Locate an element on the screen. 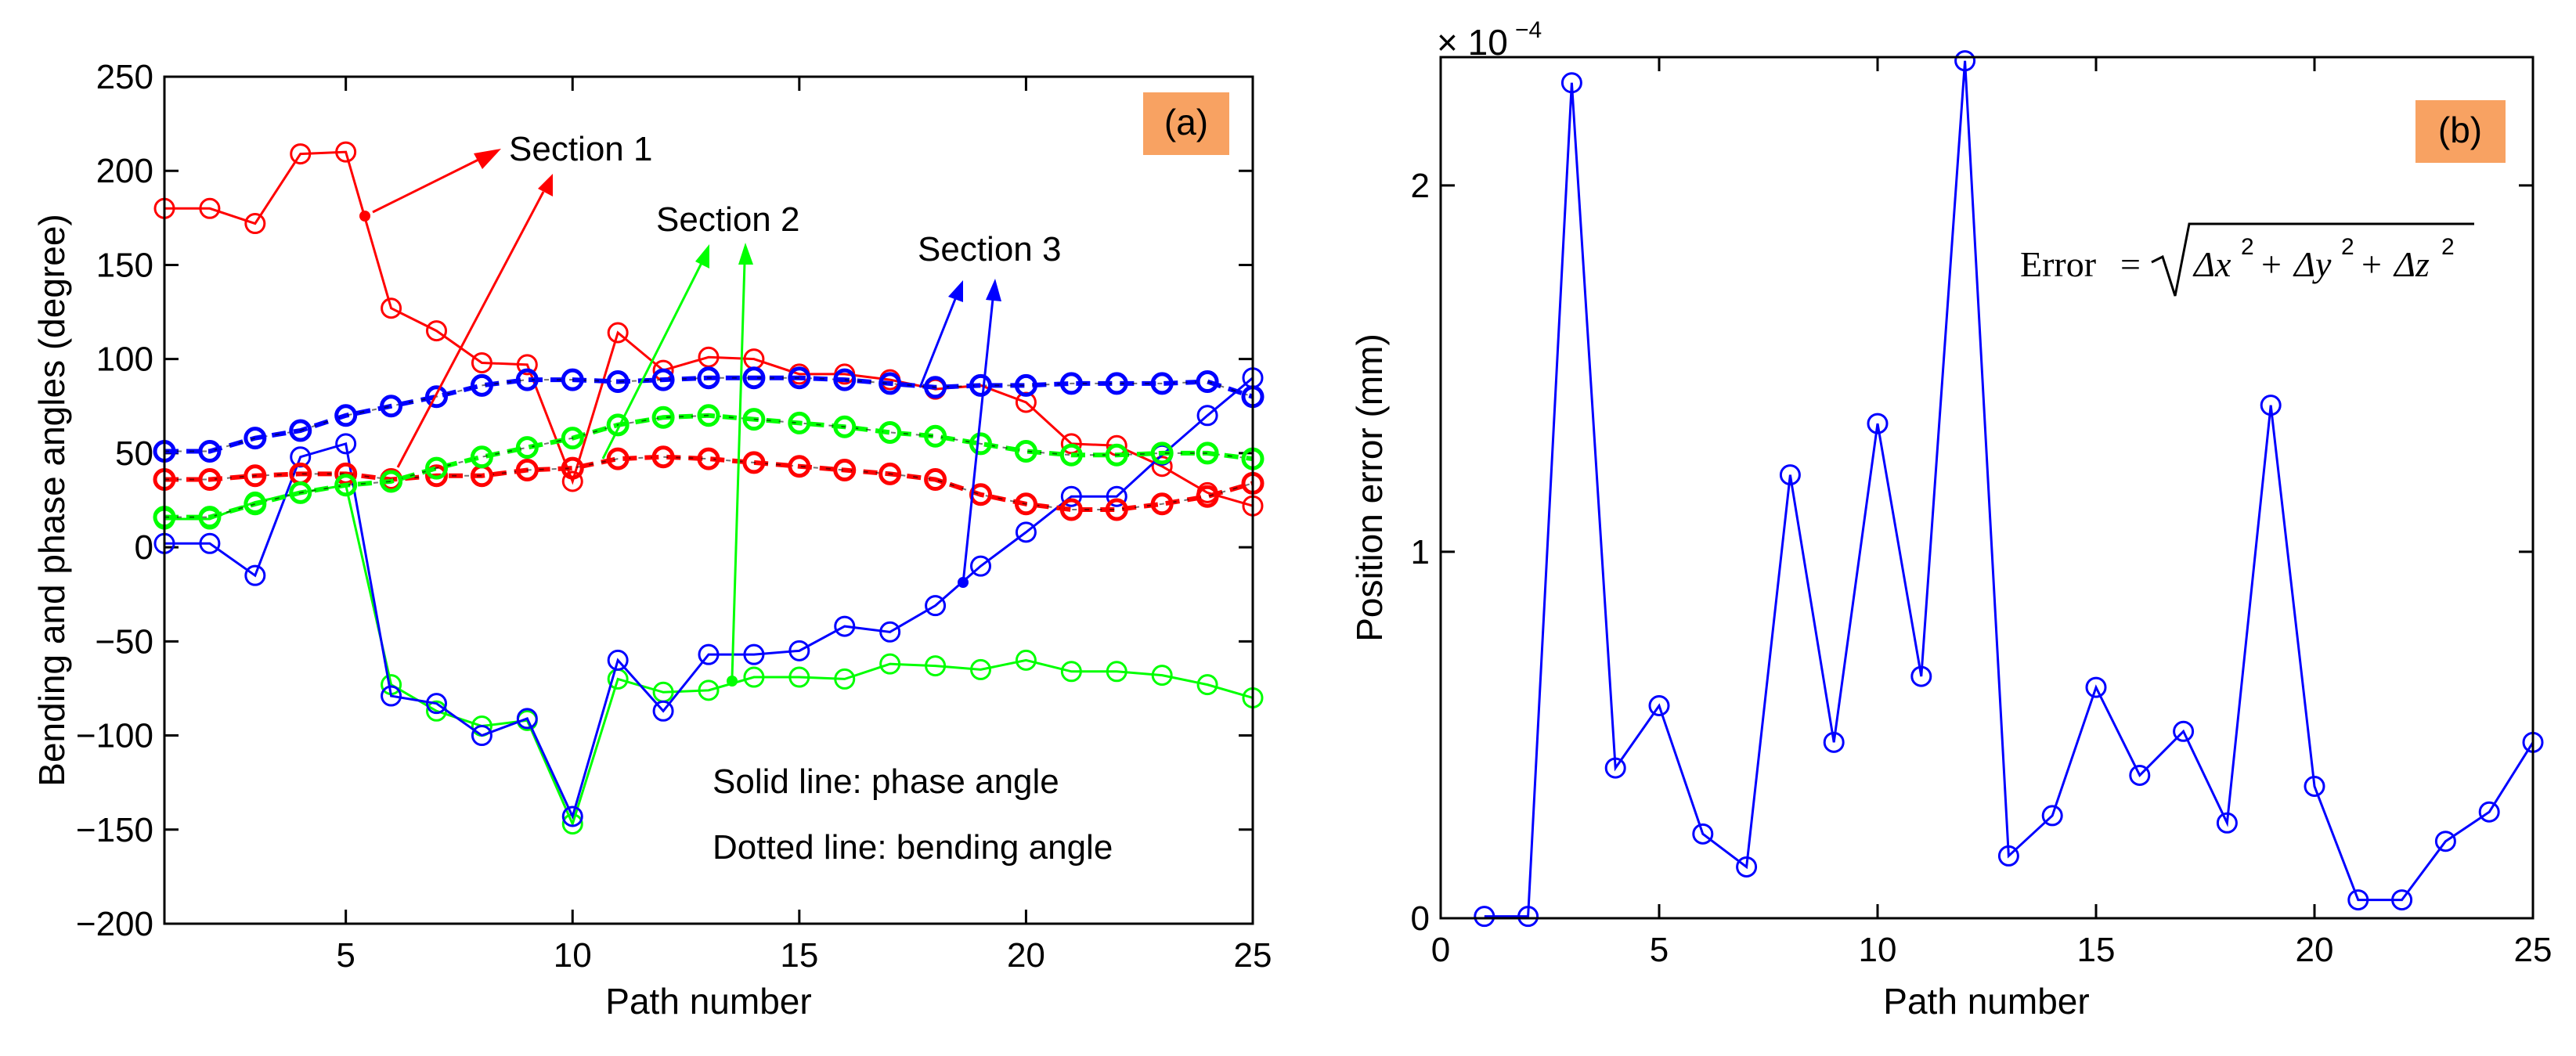 This screenshot has width=2576, height=1056. panel-a-tag: (a) is located at coordinates (1186, 123).